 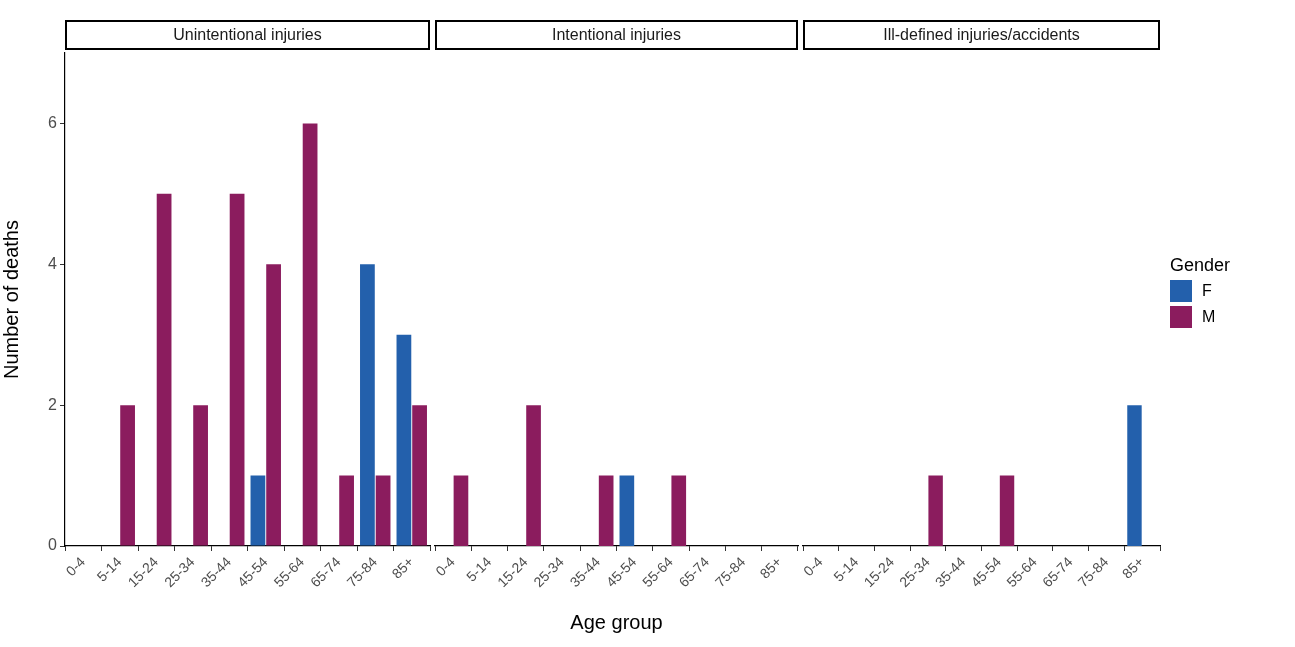 What do you see at coordinates (11, 299) in the screenshot?
I see `y-axis-title: Number of deaths` at bounding box center [11, 299].